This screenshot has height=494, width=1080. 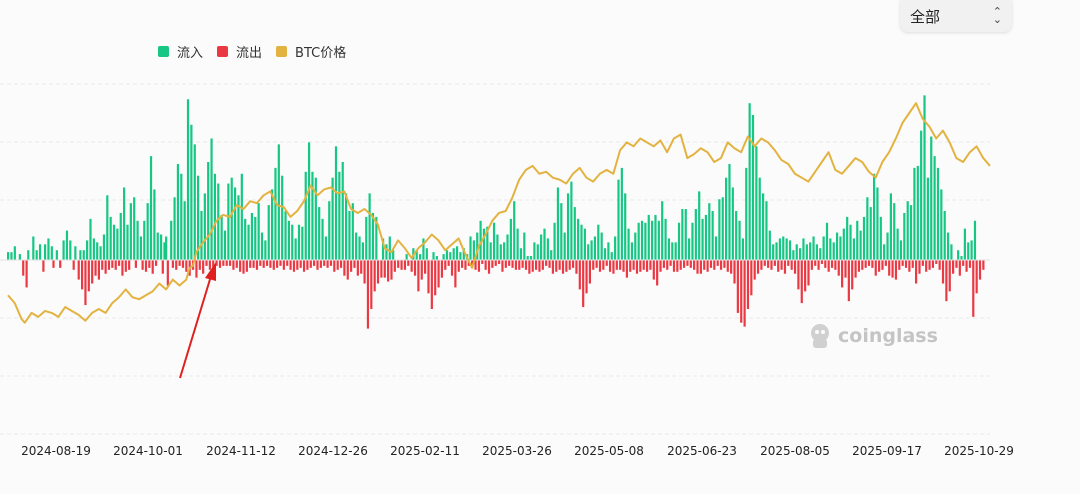 I want to click on annotation-arrow, so click(x=197, y=320).